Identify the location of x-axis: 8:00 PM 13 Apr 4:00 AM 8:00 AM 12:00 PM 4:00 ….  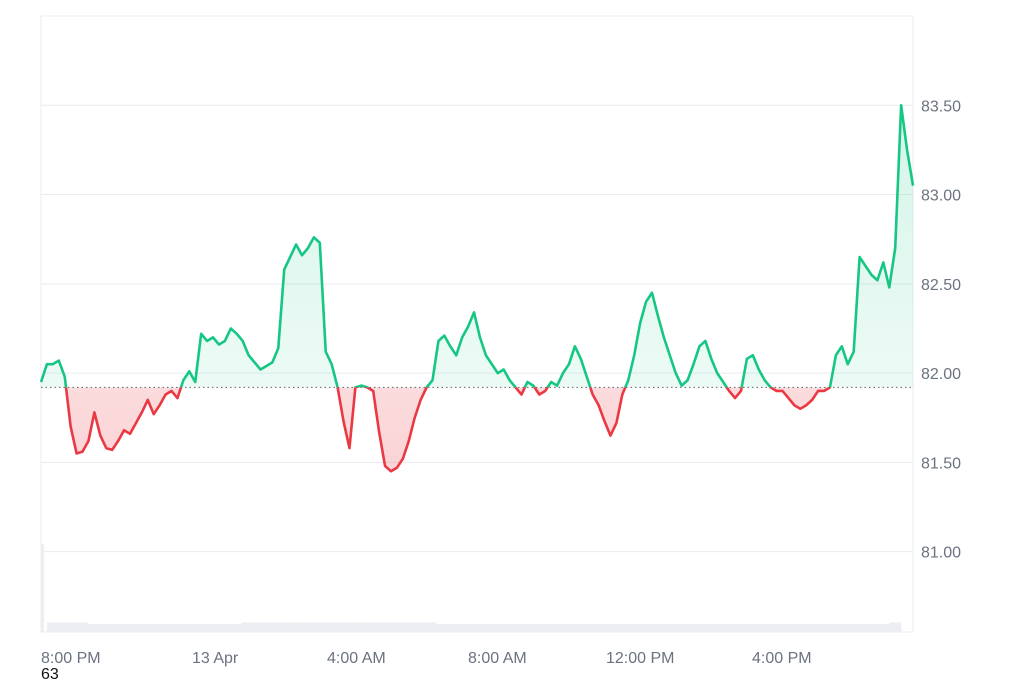
(426, 658).